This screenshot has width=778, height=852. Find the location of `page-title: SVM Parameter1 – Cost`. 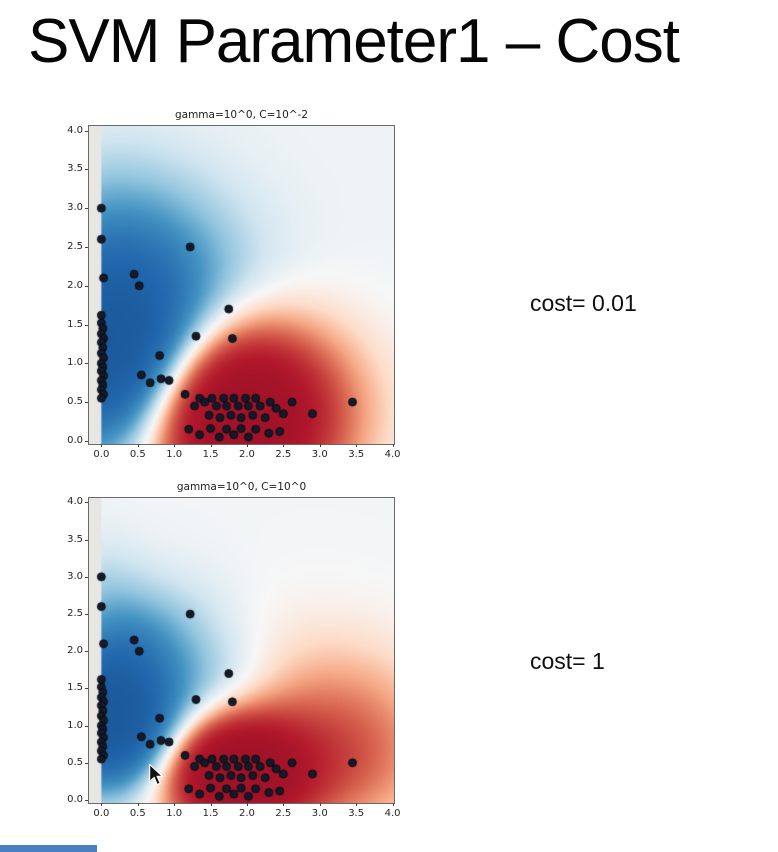

page-title: SVM Parameter1 – Cost is located at coordinates (354, 41).